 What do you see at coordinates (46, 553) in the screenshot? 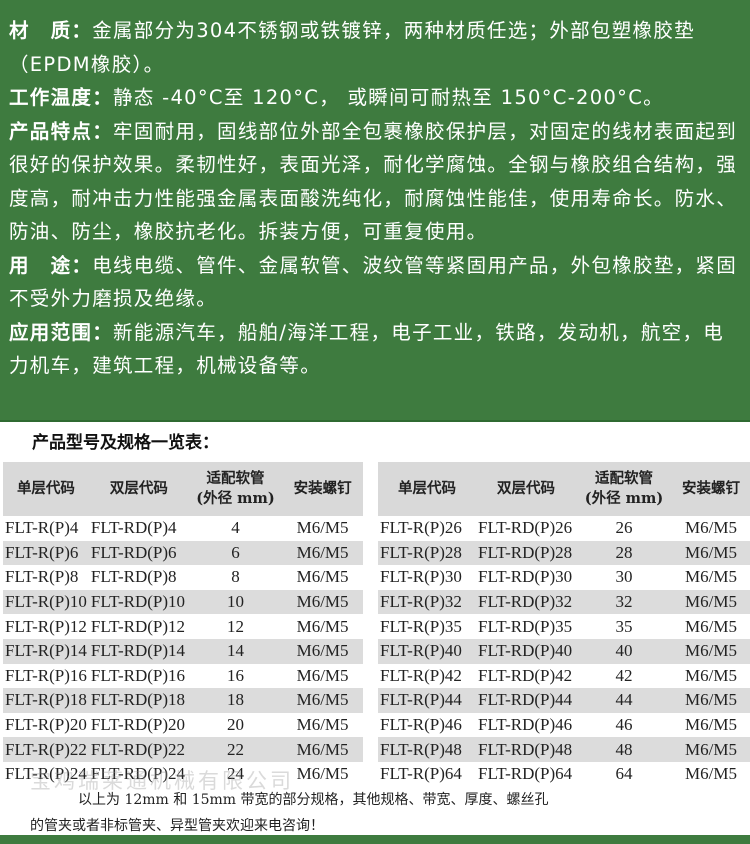
I see `table-cell: FLT-R(P)6` at bounding box center [46, 553].